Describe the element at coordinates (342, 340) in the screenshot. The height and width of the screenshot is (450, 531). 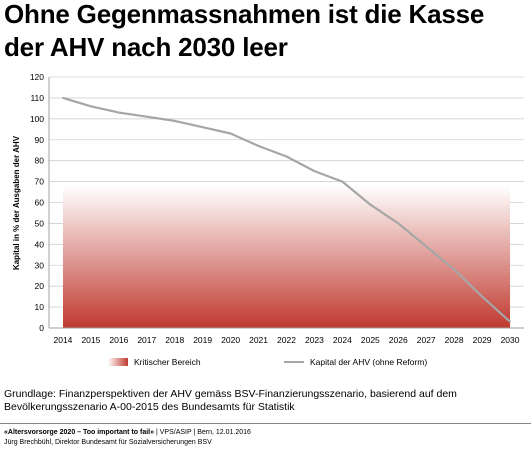
I see `x-tick-label: 2024` at that location.